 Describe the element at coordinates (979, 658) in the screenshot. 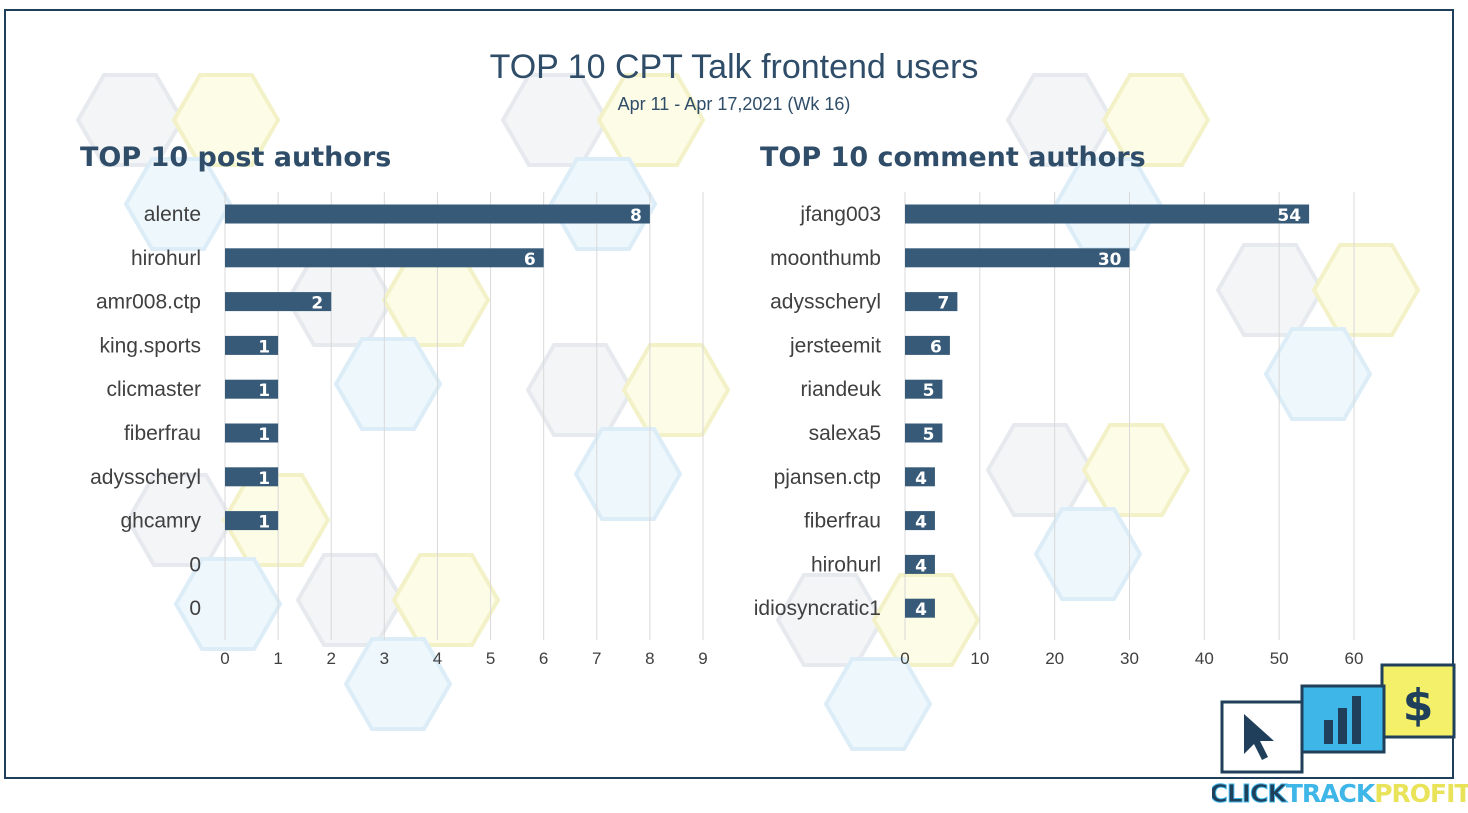

I see `x-tick-label: 10` at that location.